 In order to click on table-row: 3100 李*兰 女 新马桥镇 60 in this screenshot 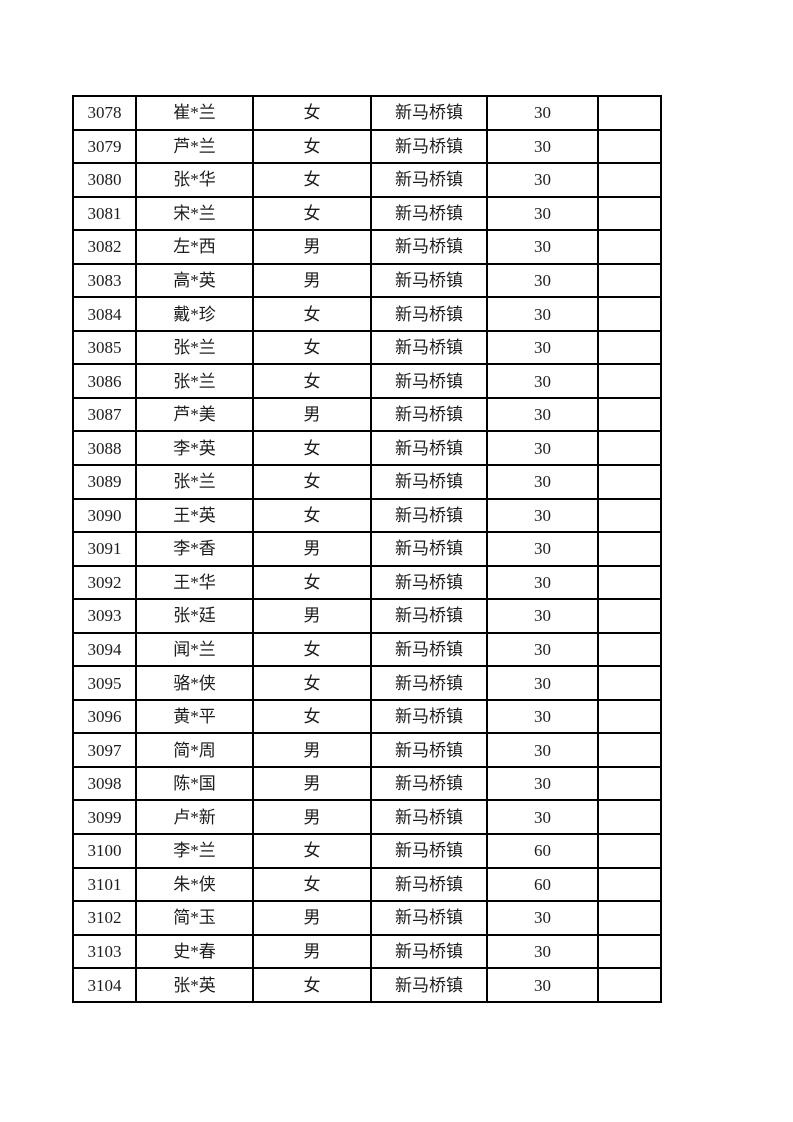, I will do `click(367, 851)`.